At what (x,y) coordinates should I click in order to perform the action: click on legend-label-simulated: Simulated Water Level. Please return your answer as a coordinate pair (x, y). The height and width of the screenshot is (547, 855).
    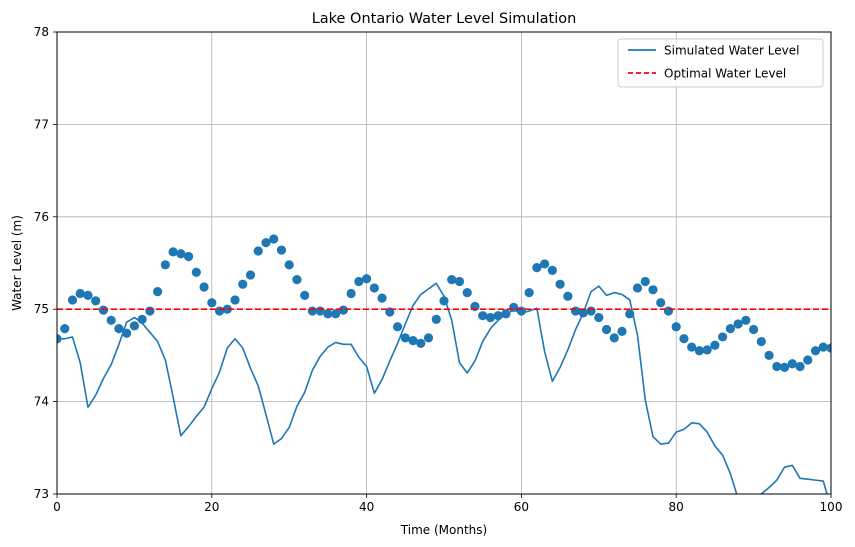
    Looking at the image, I should click on (731, 51).